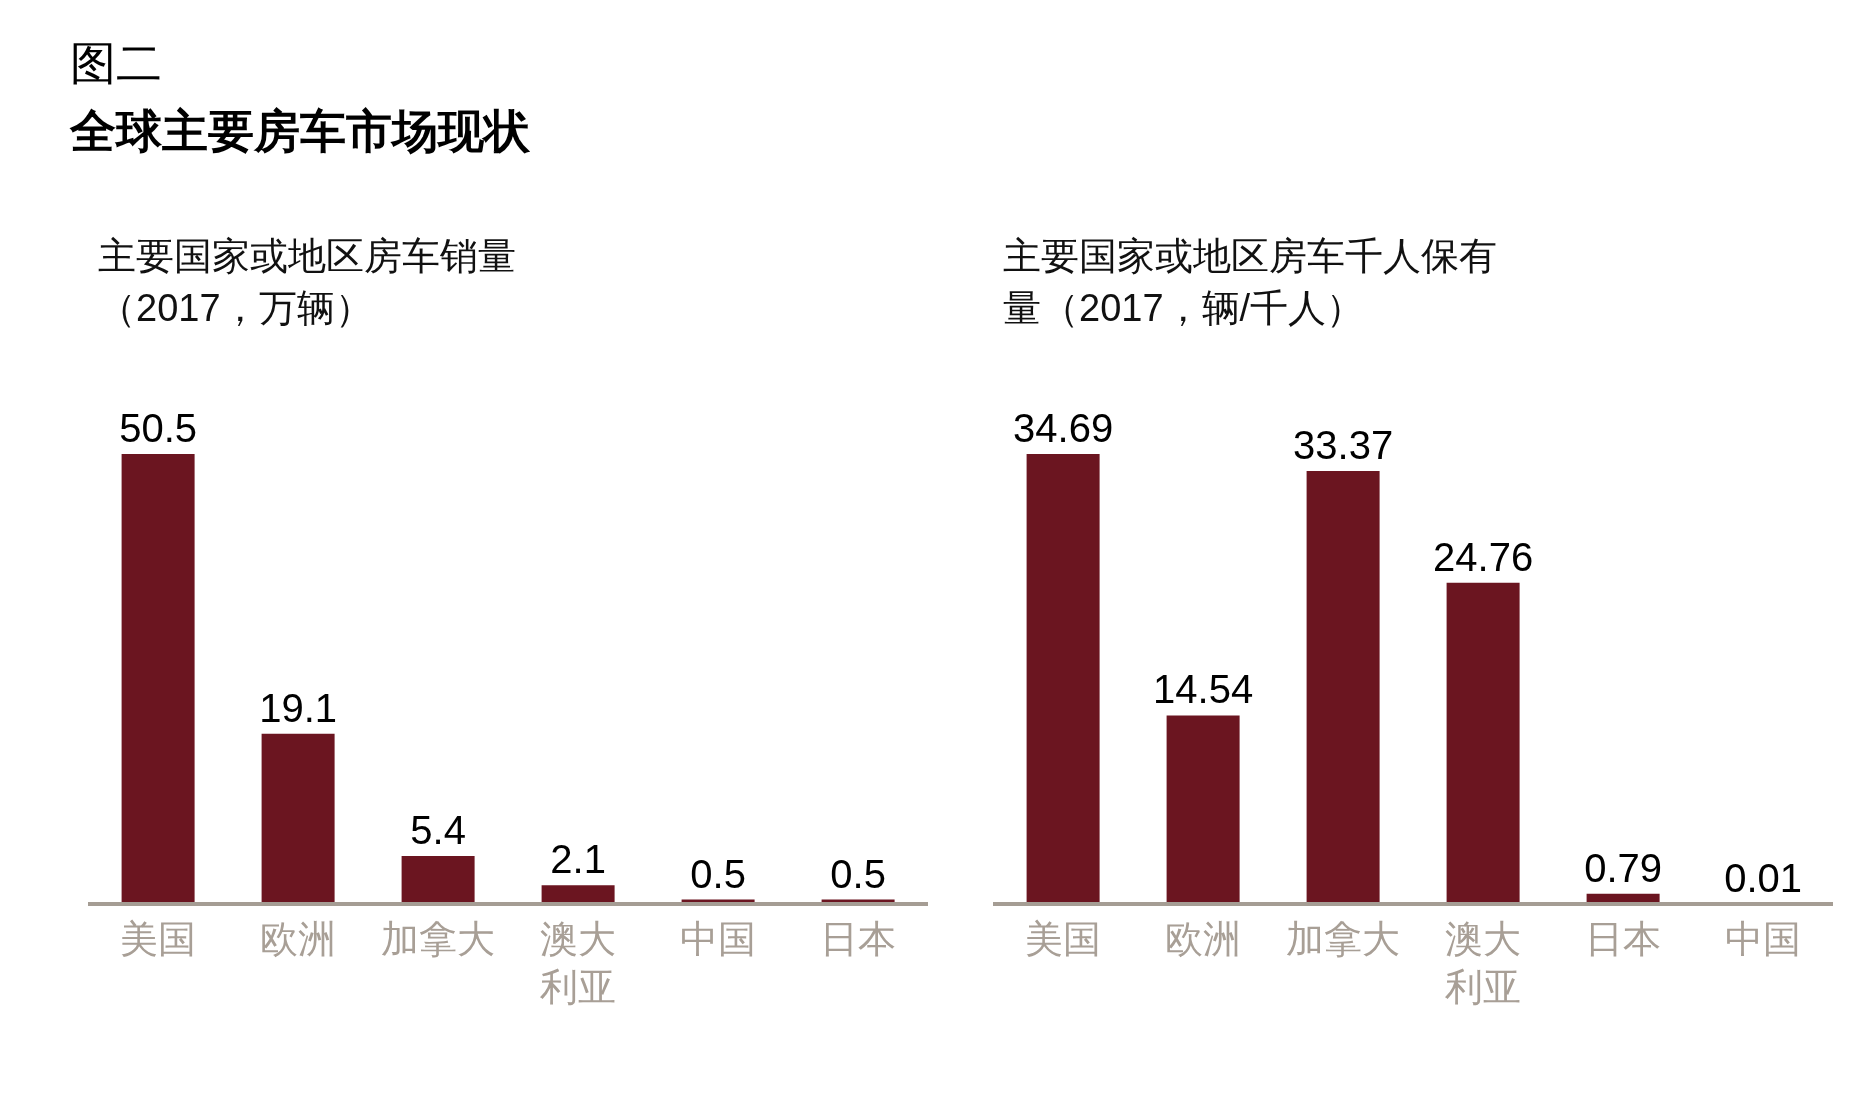 This screenshot has width=1862, height=1100. Describe the element at coordinates (298, 707) in the screenshot. I see `data-label: 19.1` at that location.